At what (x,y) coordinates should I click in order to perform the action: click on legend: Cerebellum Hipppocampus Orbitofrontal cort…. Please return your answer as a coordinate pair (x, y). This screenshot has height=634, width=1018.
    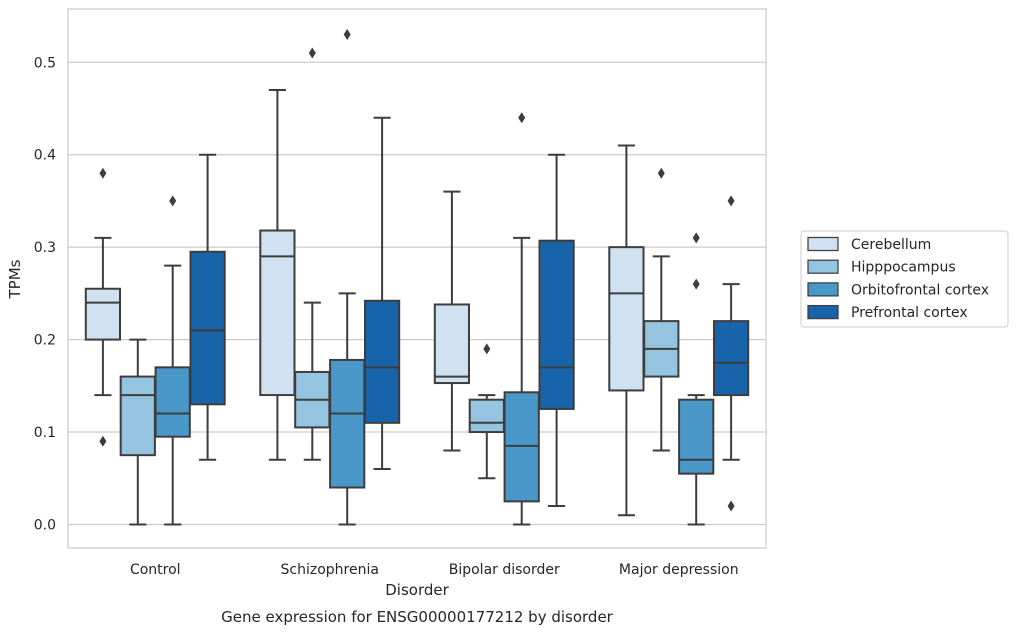
    Looking at the image, I should click on (904, 279).